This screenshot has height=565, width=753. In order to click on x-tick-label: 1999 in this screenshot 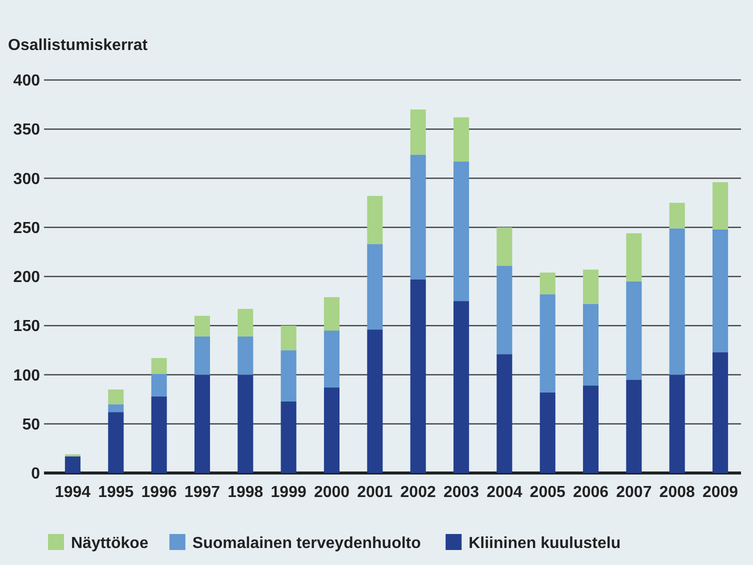, I will do `click(288, 492)`.